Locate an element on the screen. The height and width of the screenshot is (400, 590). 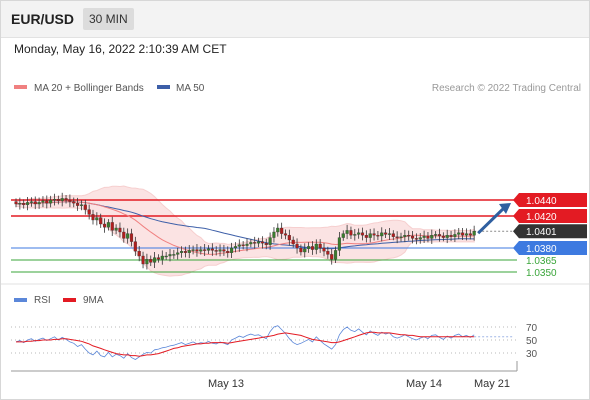
credit-text: Research © 2022 Trading Central is located at coordinates (506, 88).